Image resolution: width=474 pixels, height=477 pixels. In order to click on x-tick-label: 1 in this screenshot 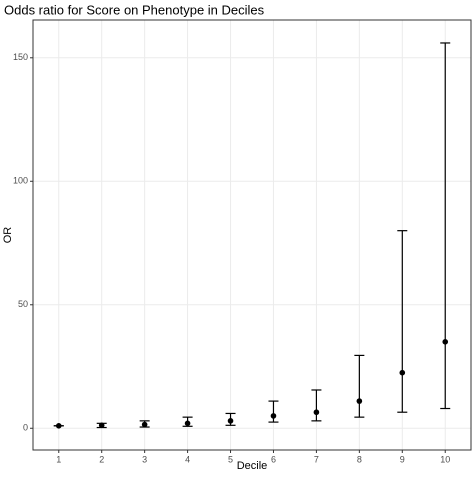, I will do `click(58, 459)`.